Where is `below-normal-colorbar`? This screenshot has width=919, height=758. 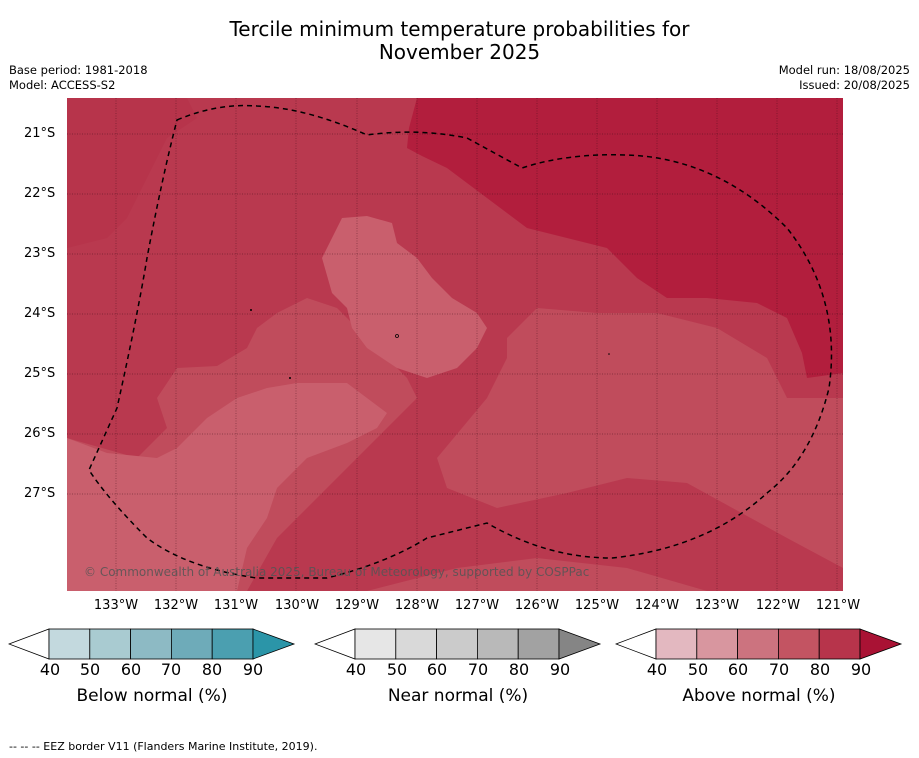 below-normal-colorbar is located at coordinates (152, 644).